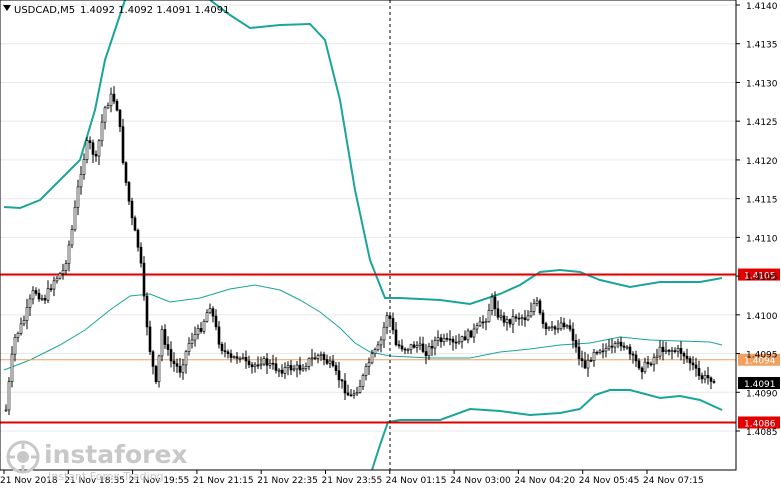 The image size is (781, 493). I want to click on x-tick-label: 21 Nov 23:55, so click(352, 481).